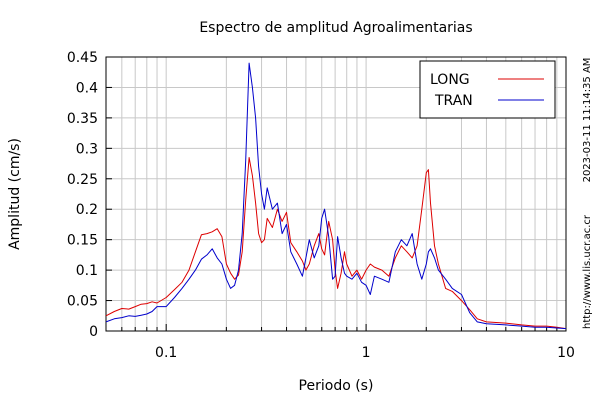 This screenshot has width=600, height=404. Describe the element at coordinates (82, 180) in the screenshot. I see `y-tick-label: 0.25` at that location.